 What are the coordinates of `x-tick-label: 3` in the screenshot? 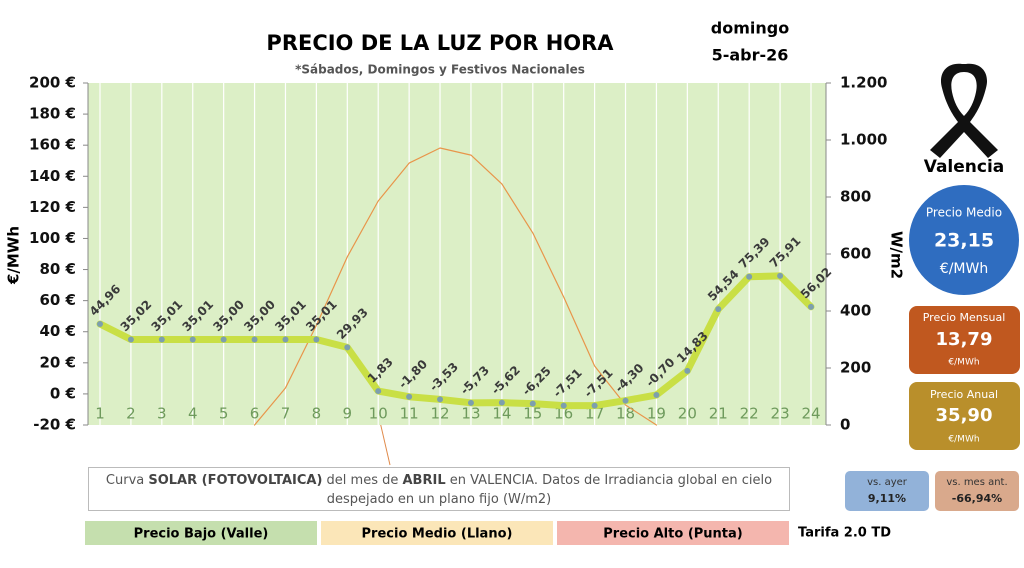 It's located at (162, 414).